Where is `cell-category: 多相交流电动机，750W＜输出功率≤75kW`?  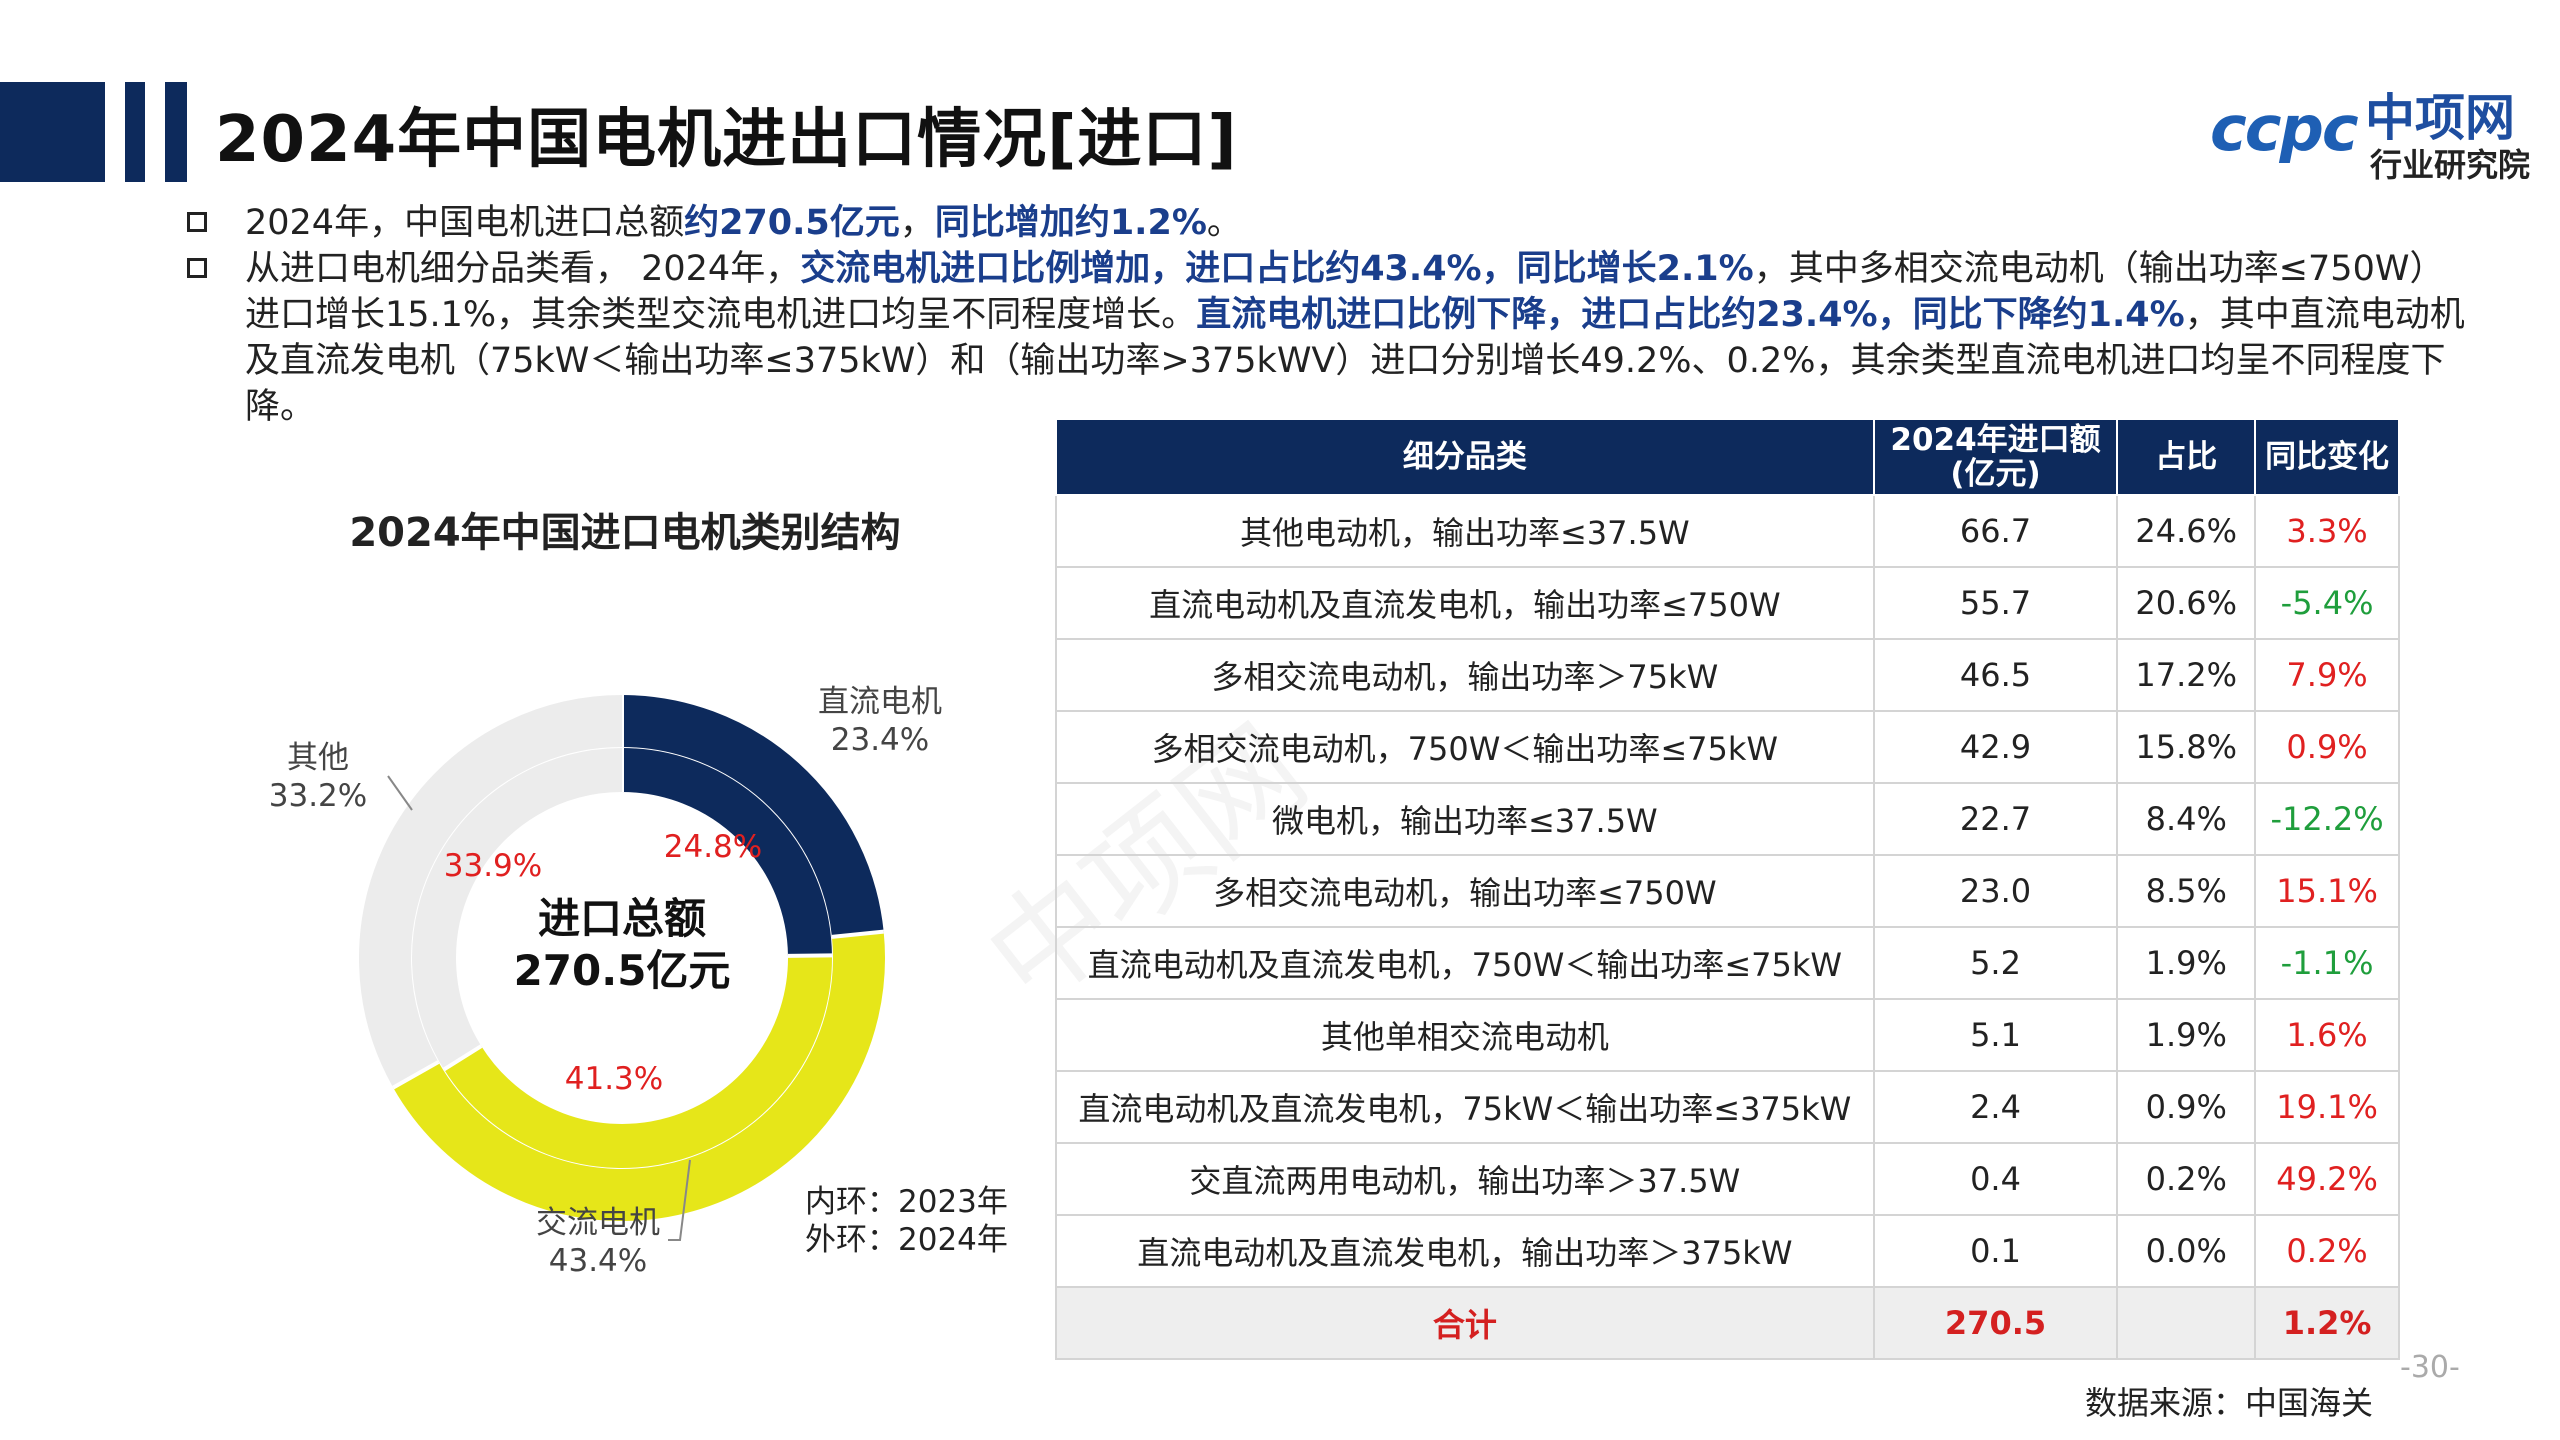 cell-category: 多相交流电动机，750W＜输出功率≤75kW is located at coordinates (1465, 747).